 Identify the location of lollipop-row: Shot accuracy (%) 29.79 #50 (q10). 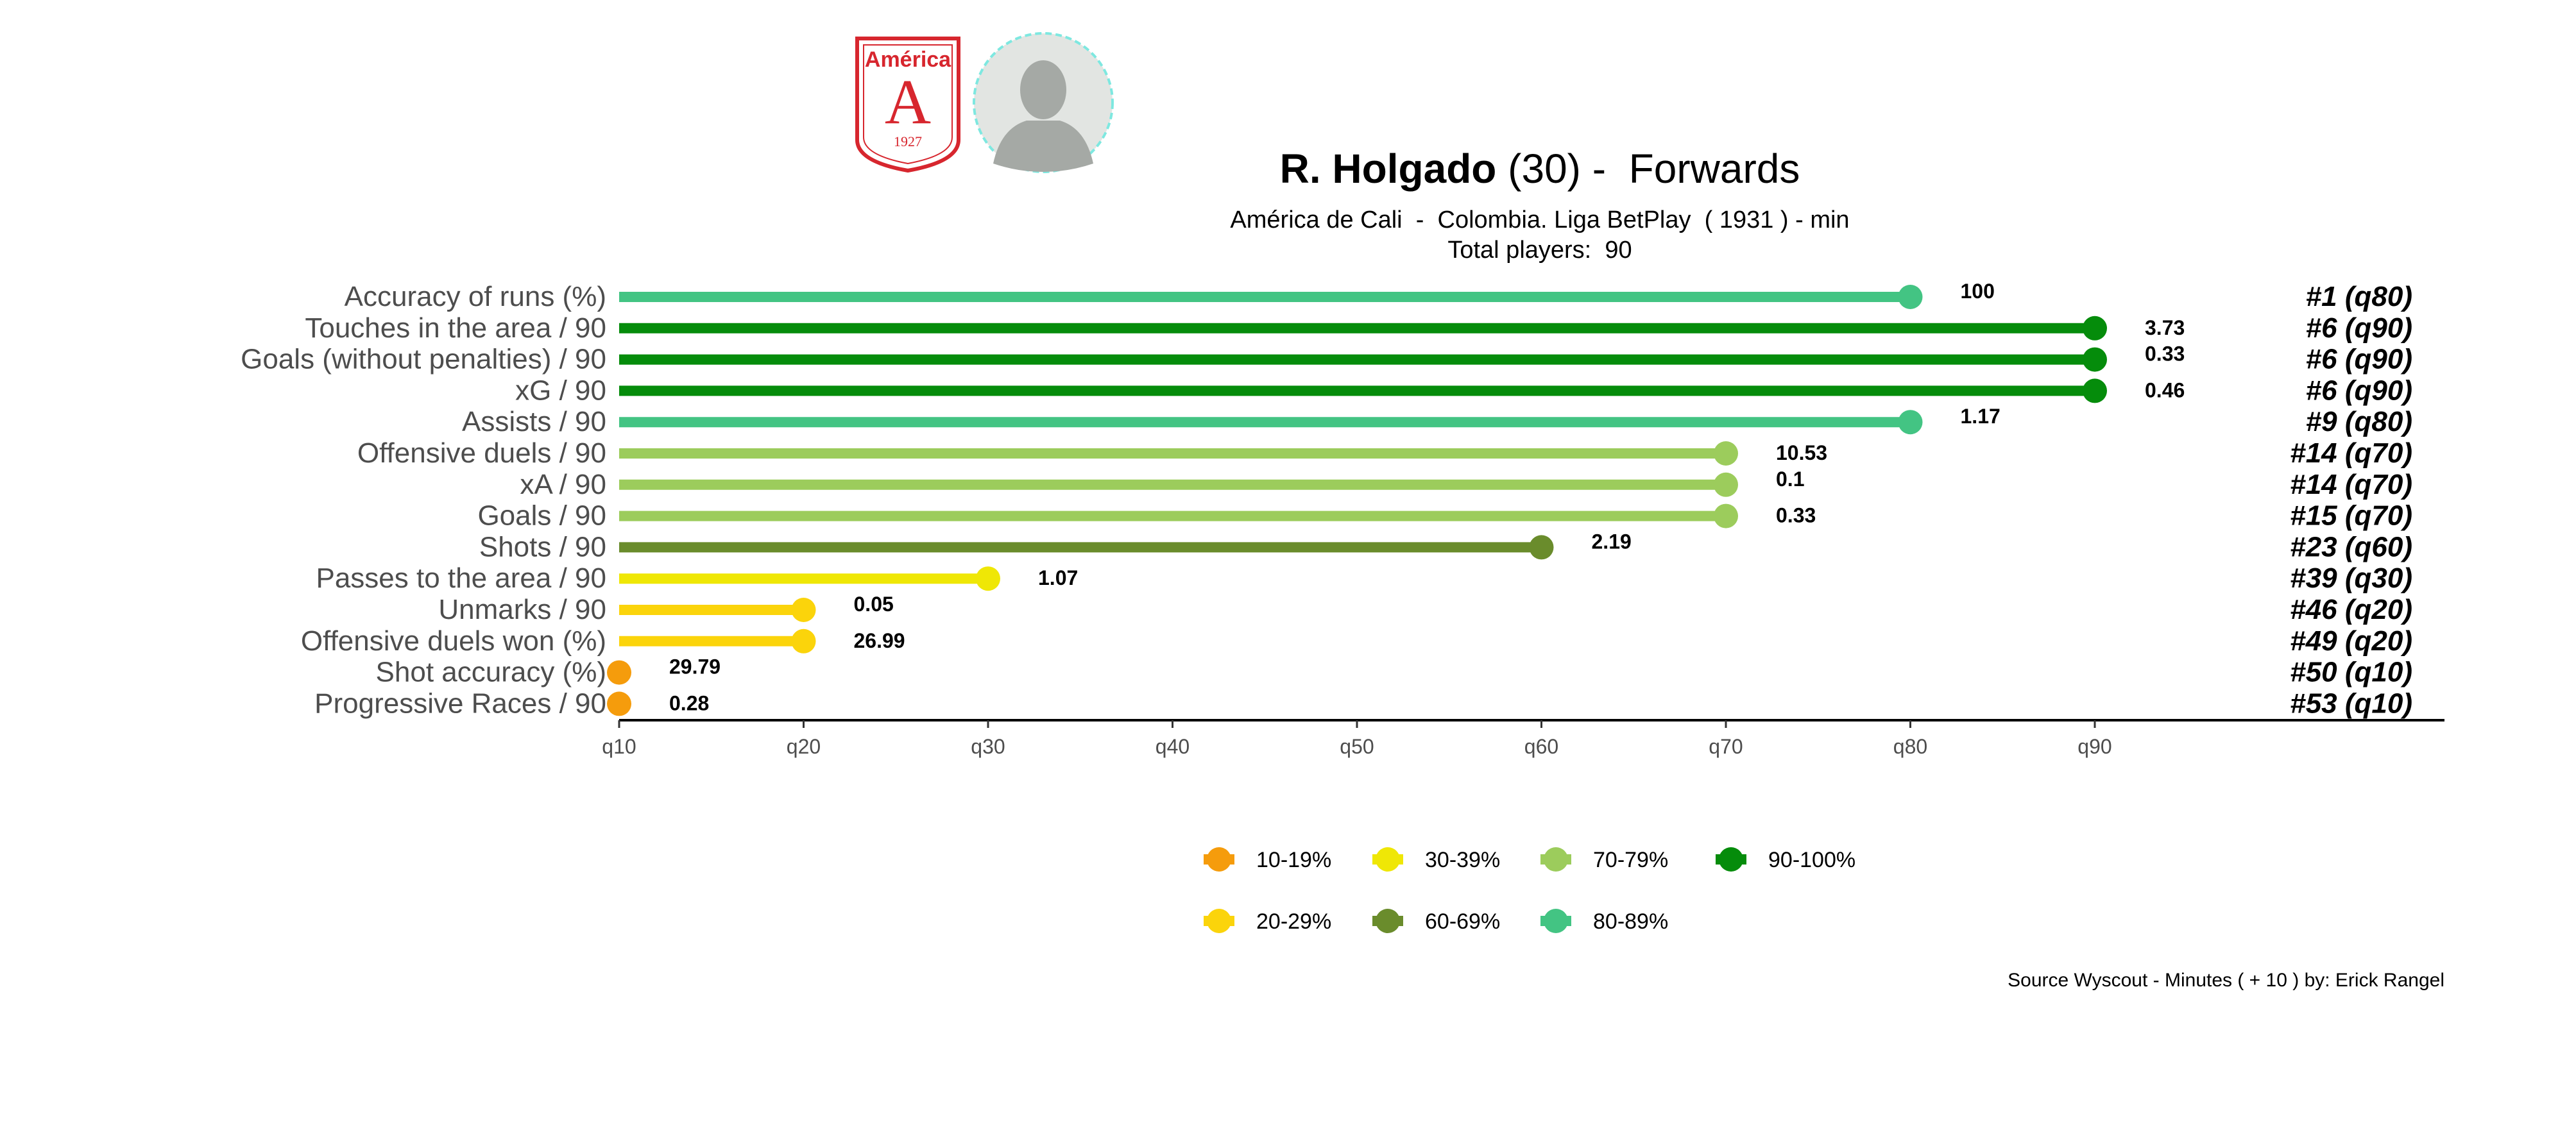
(1394, 671).